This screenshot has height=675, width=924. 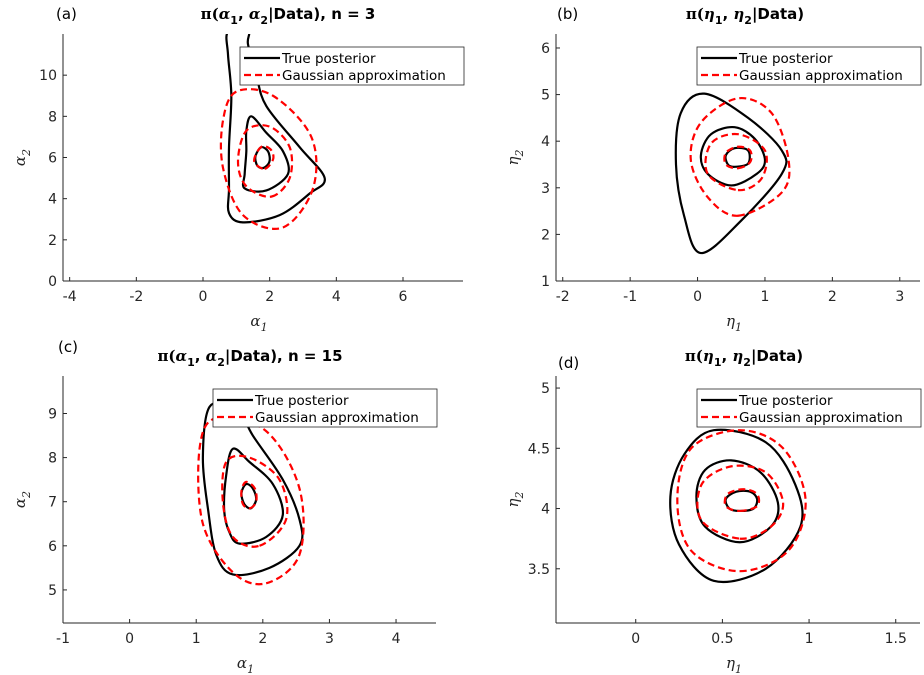 What do you see at coordinates (896, 639) in the screenshot?
I see `x-tick-label: 1.5` at bounding box center [896, 639].